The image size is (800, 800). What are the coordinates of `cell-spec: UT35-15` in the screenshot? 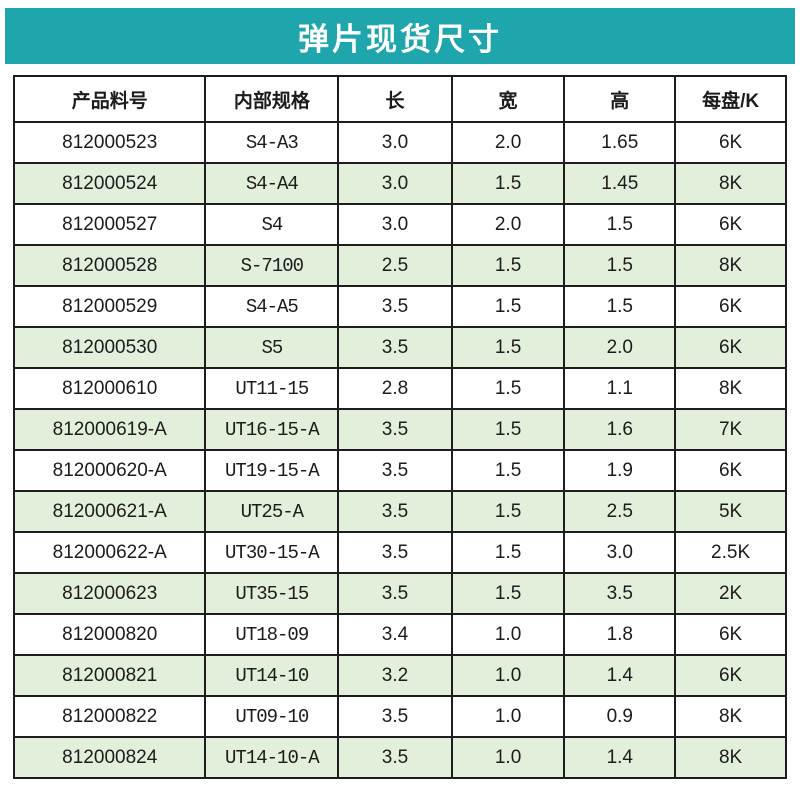 It's located at (272, 593).